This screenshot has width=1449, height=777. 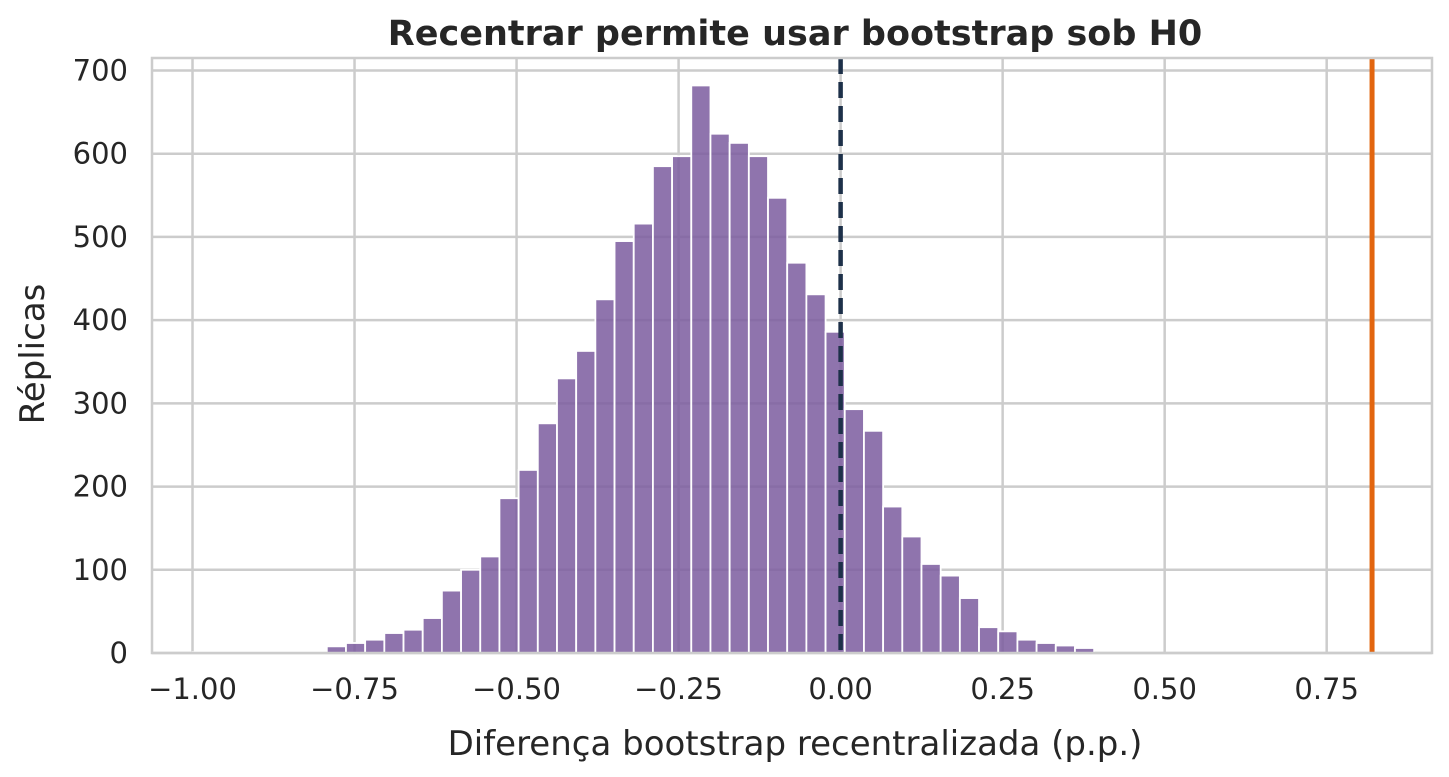 What do you see at coordinates (33, 354) in the screenshot?
I see `y-axis-label: Réplicas` at bounding box center [33, 354].